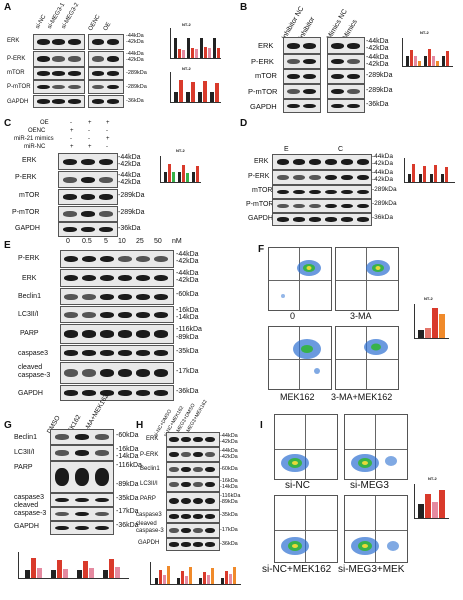 The width and height of the screenshot is (463, 600). What do you see at coordinates (244, 7) in the screenshot?
I see `panel-letter-b: B` at bounding box center [244, 7].